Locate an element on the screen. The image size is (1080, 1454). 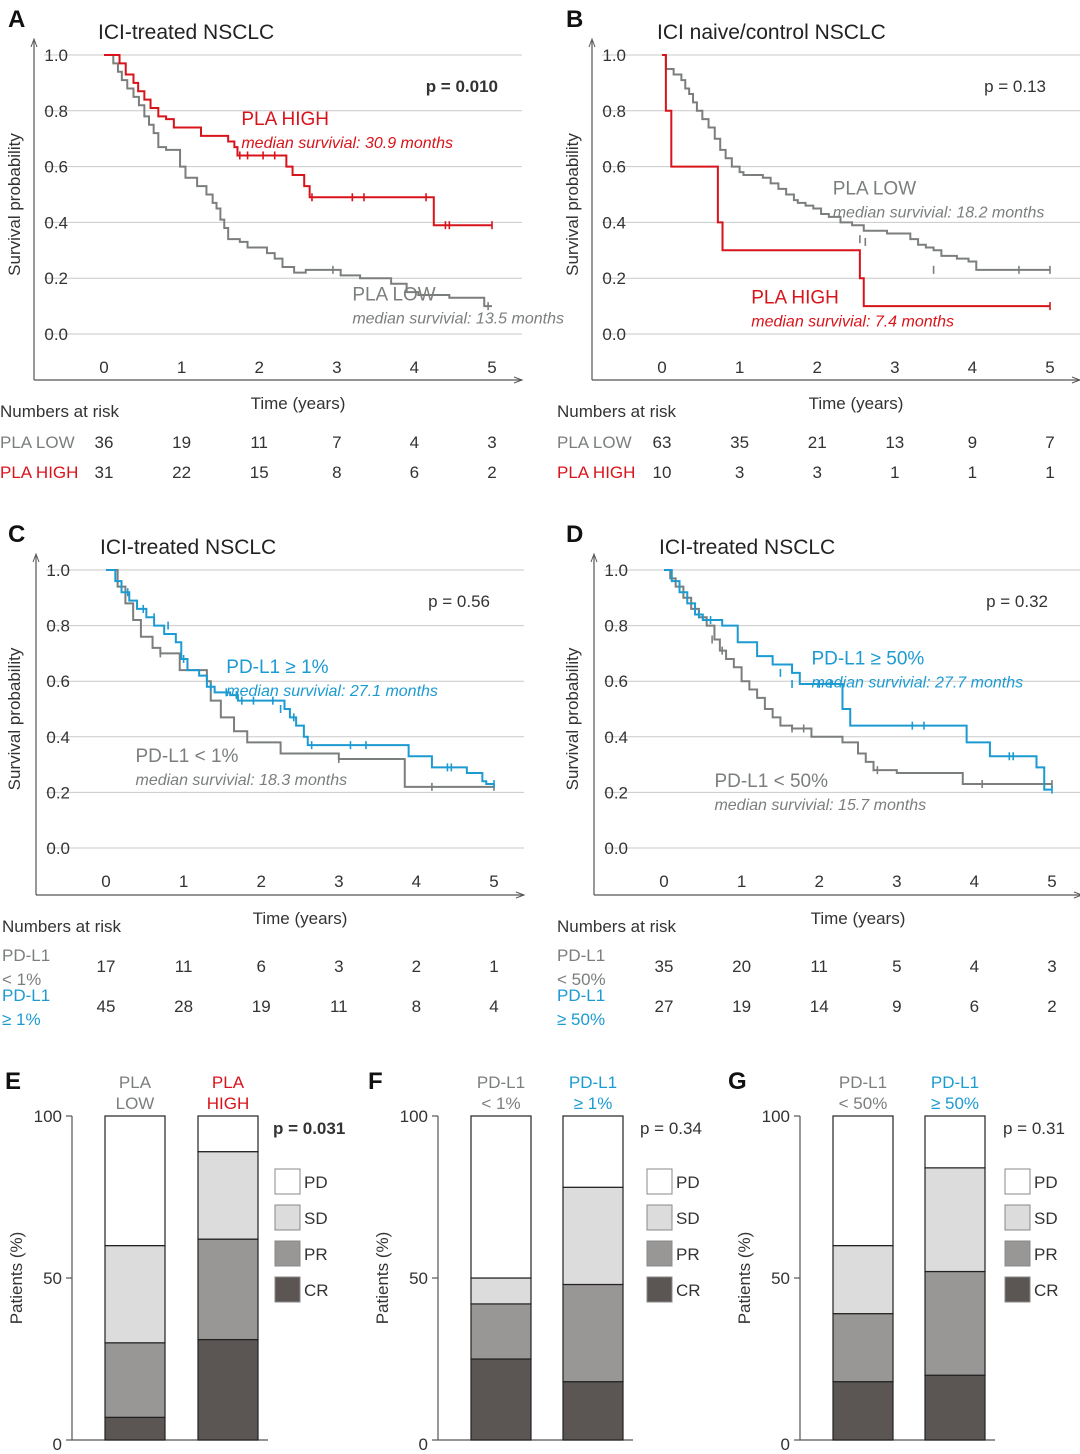
series-label: PD-L1 ≥ 1% is located at coordinates (277, 667).